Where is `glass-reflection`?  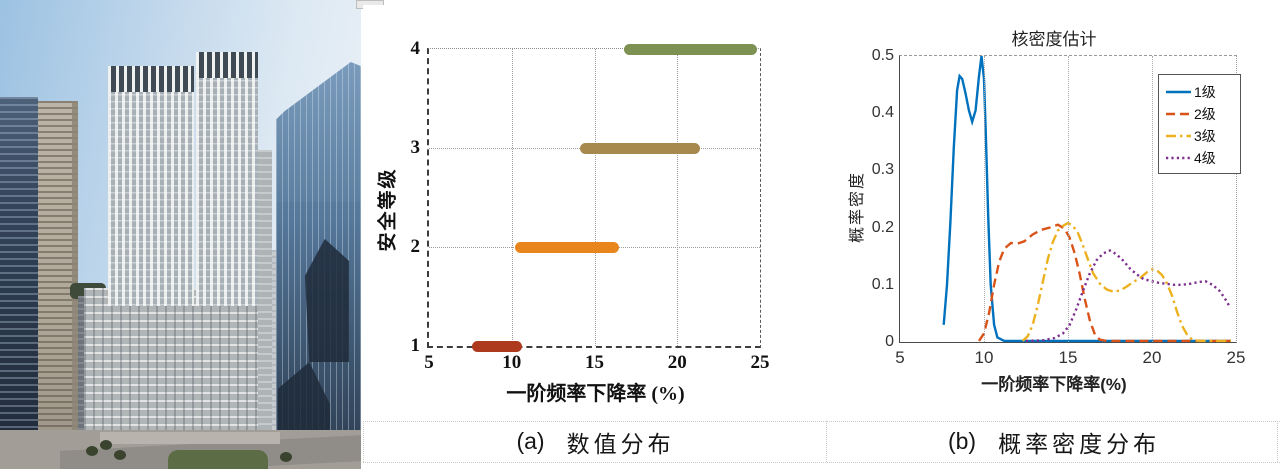
glass-reflection is located at coordinates (327, 300).